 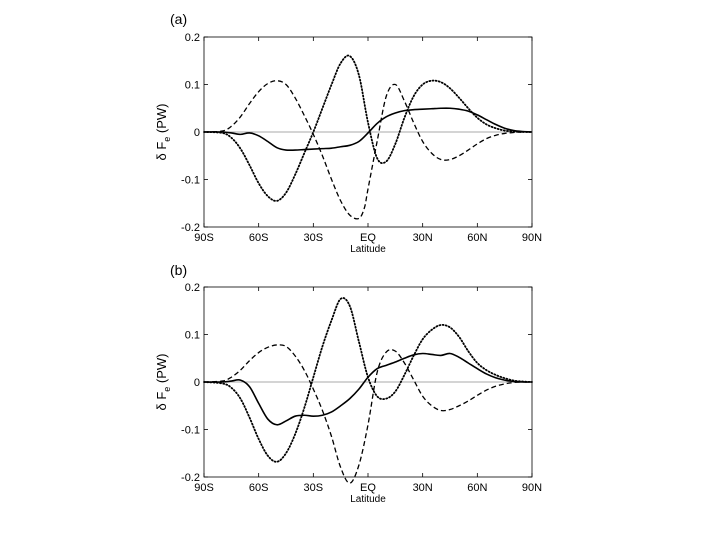 I want to click on chart-b-series-dotted, so click(x=368, y=380).